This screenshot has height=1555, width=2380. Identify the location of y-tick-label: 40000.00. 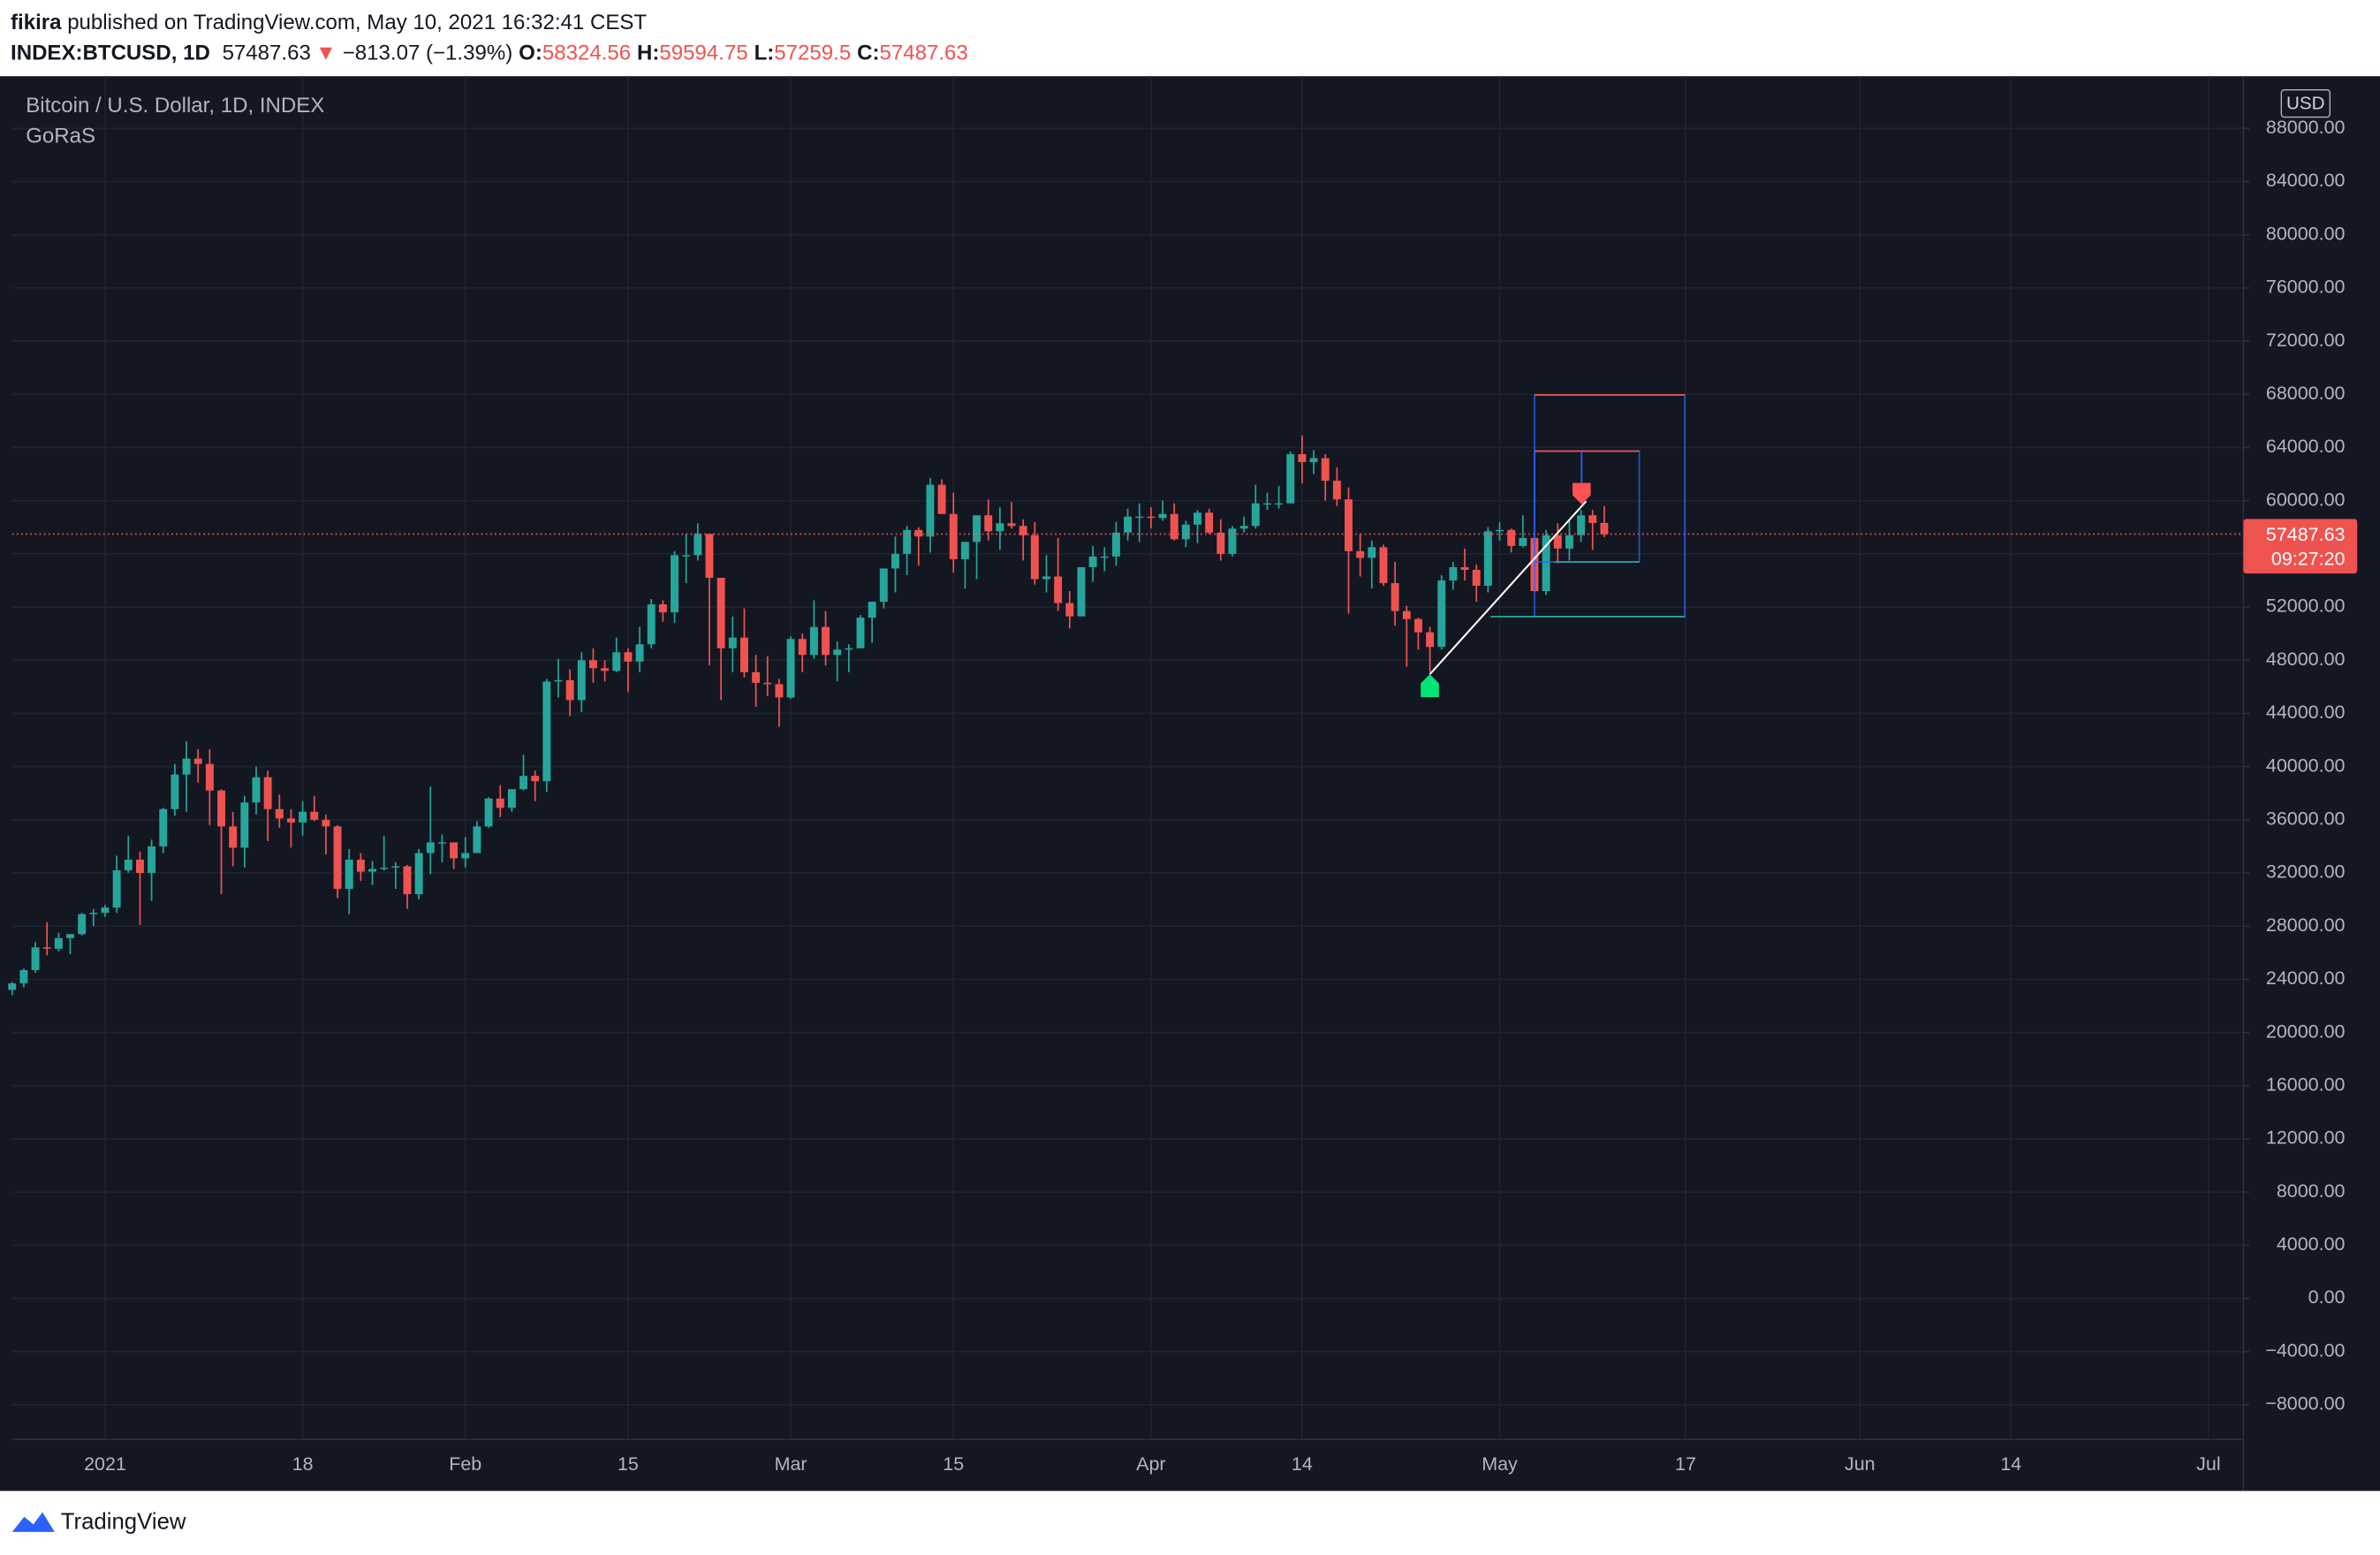
(2306, 766).